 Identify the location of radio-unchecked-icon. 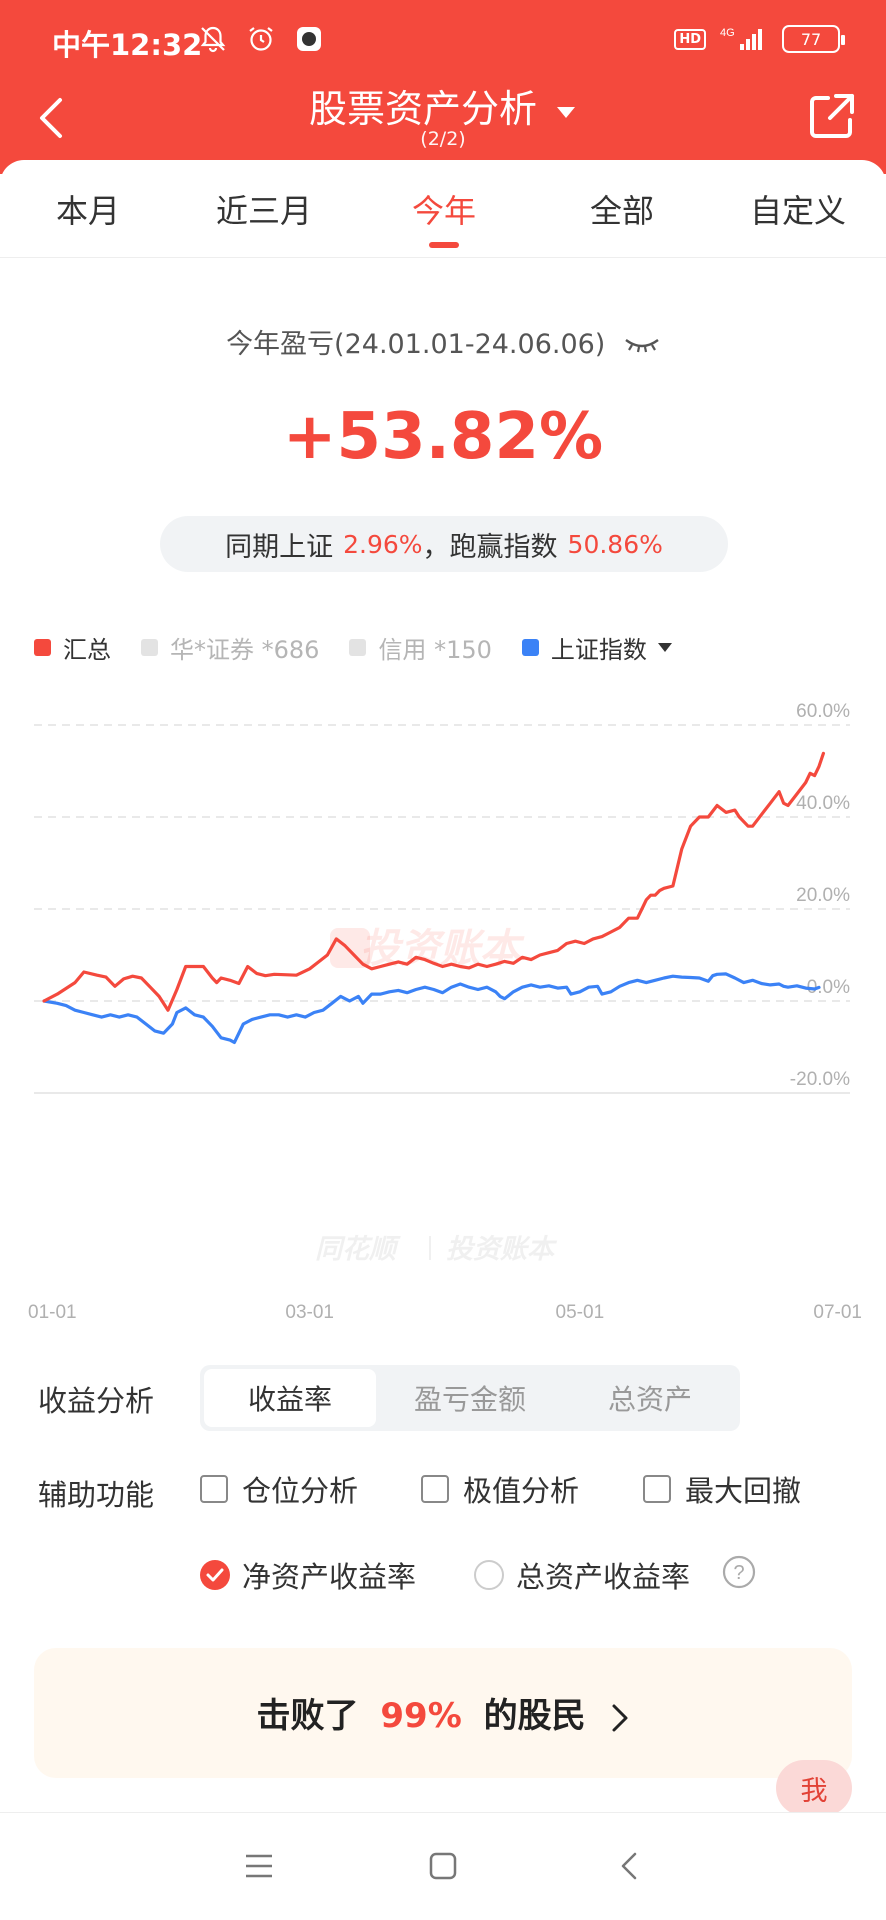
(489, 1575).